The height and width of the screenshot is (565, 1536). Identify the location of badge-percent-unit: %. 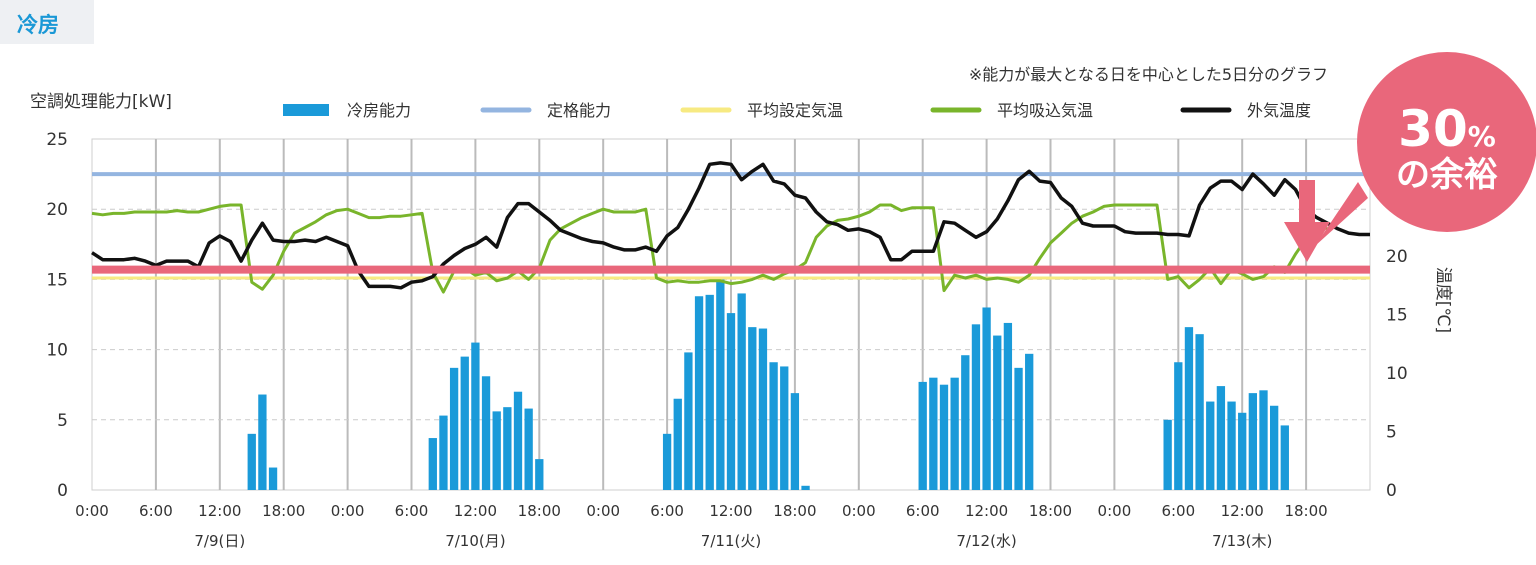
(1482, 136).